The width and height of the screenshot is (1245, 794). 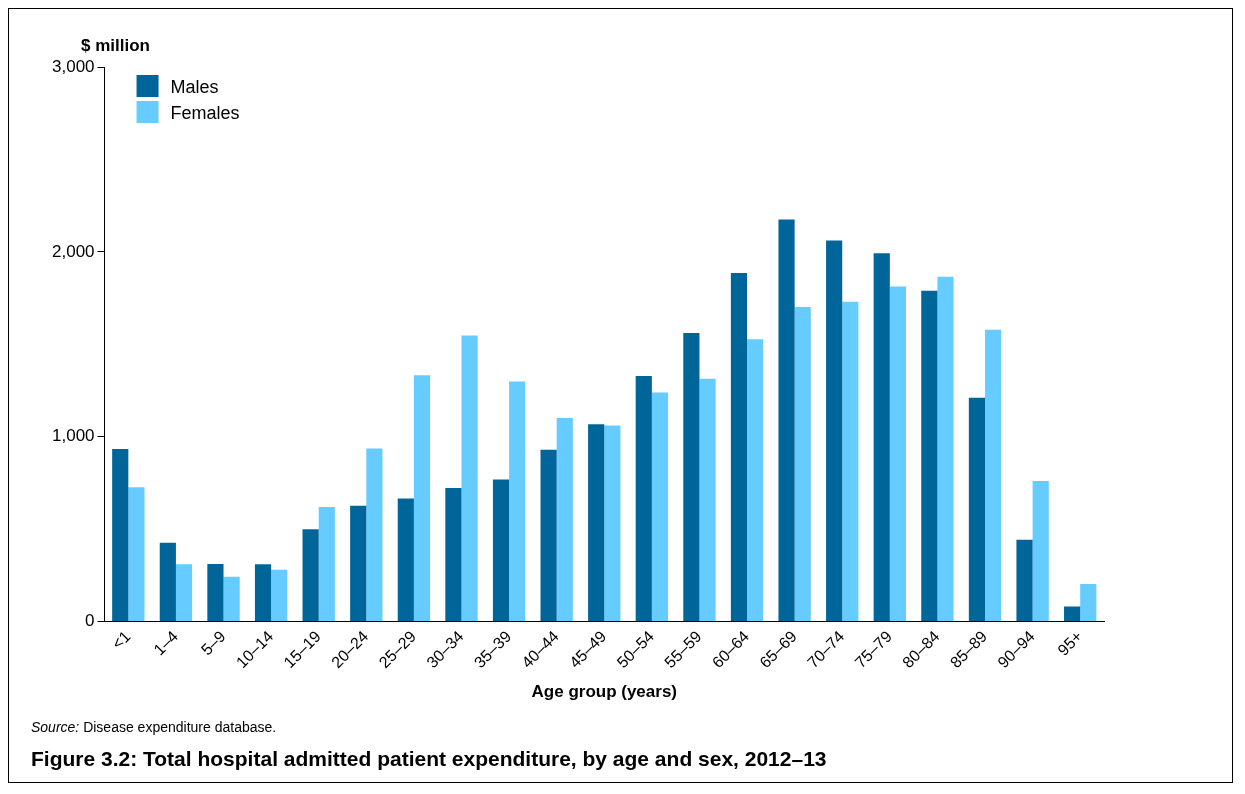 What do you see at coordinates (1070, 643) in the screenshot?
I see `x-tick-label: 95+` at bounding box center [1070, 643].